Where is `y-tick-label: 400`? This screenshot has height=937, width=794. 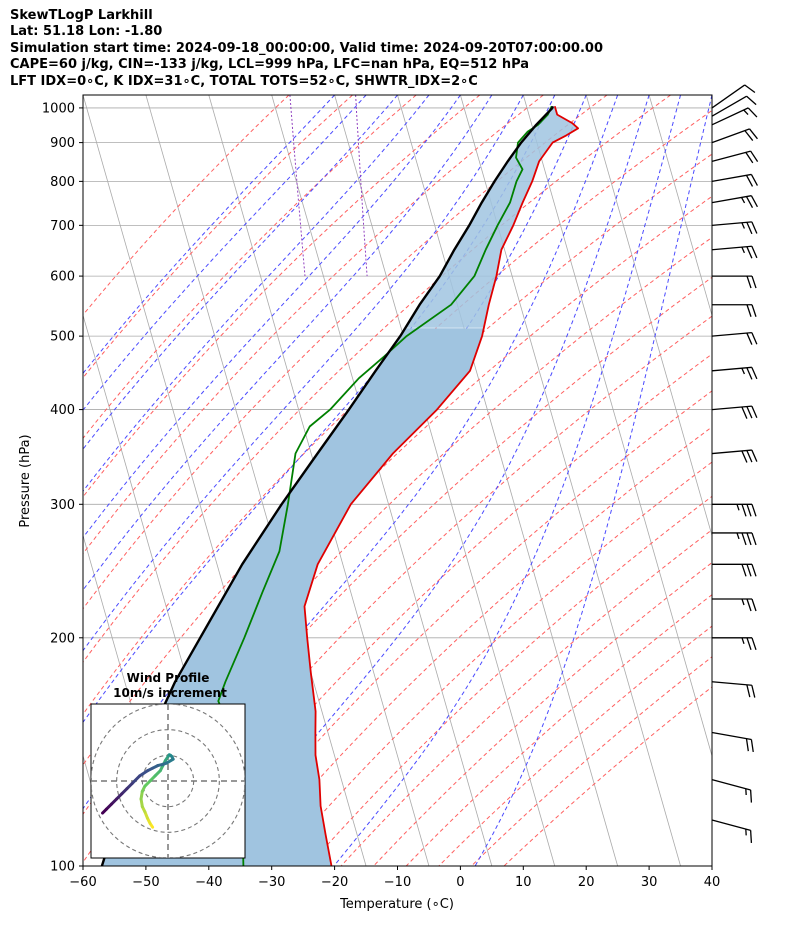 y-tick-label: 400 is located at coordinates (62, 410).